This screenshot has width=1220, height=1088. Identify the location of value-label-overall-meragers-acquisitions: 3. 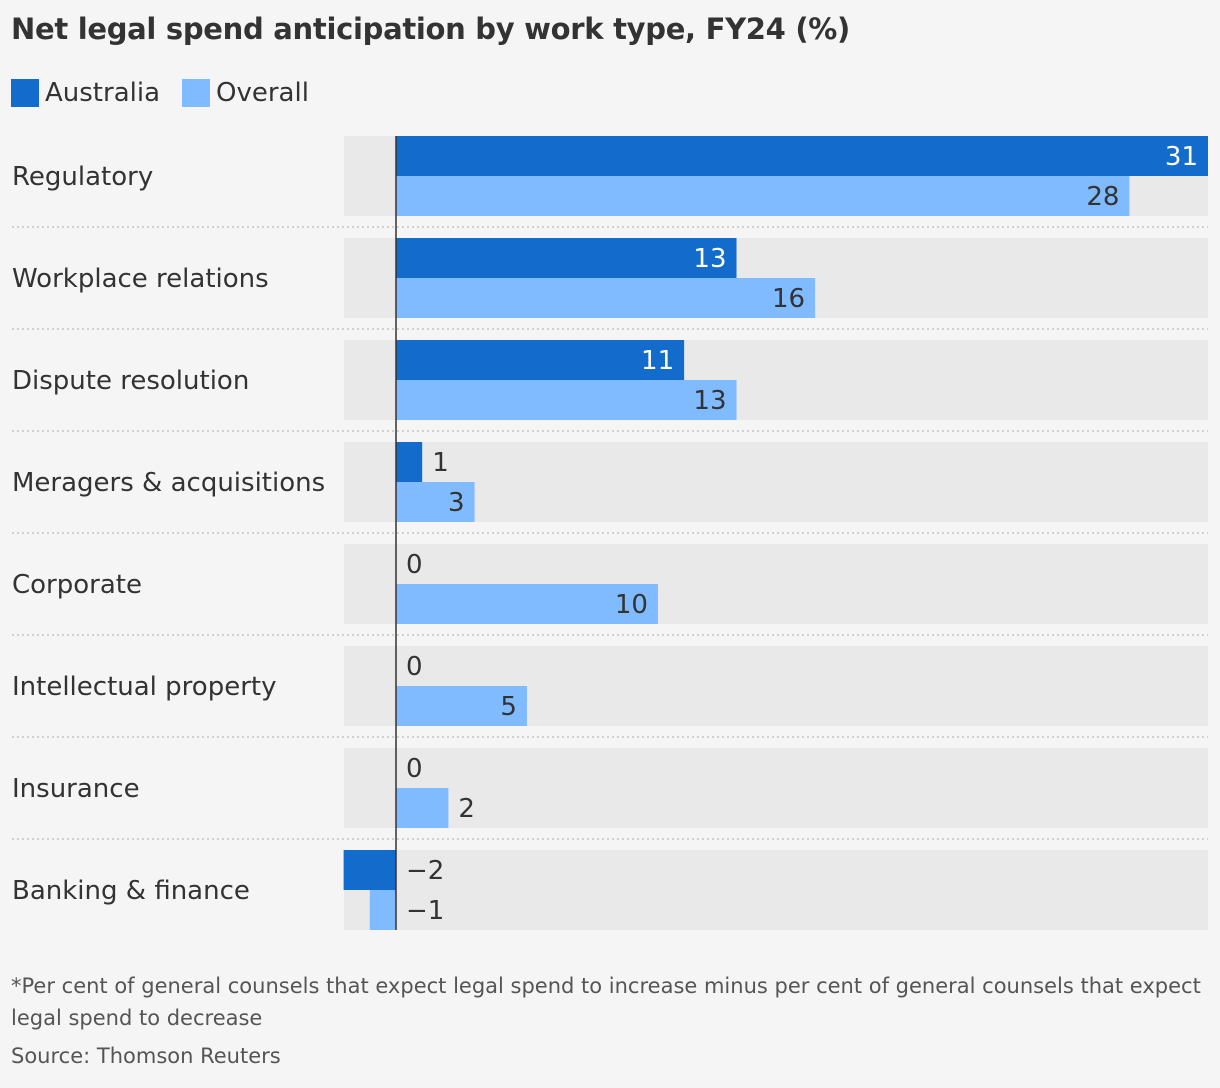
(456, 503).